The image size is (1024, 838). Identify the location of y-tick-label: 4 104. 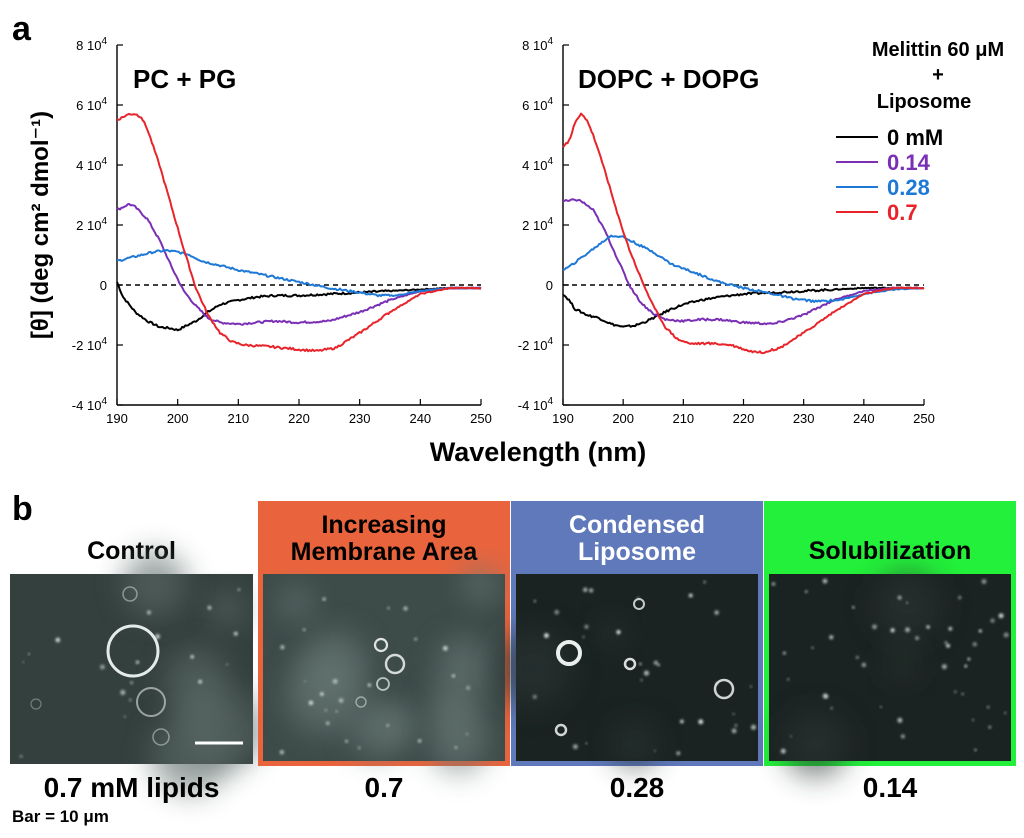
(91, 164).